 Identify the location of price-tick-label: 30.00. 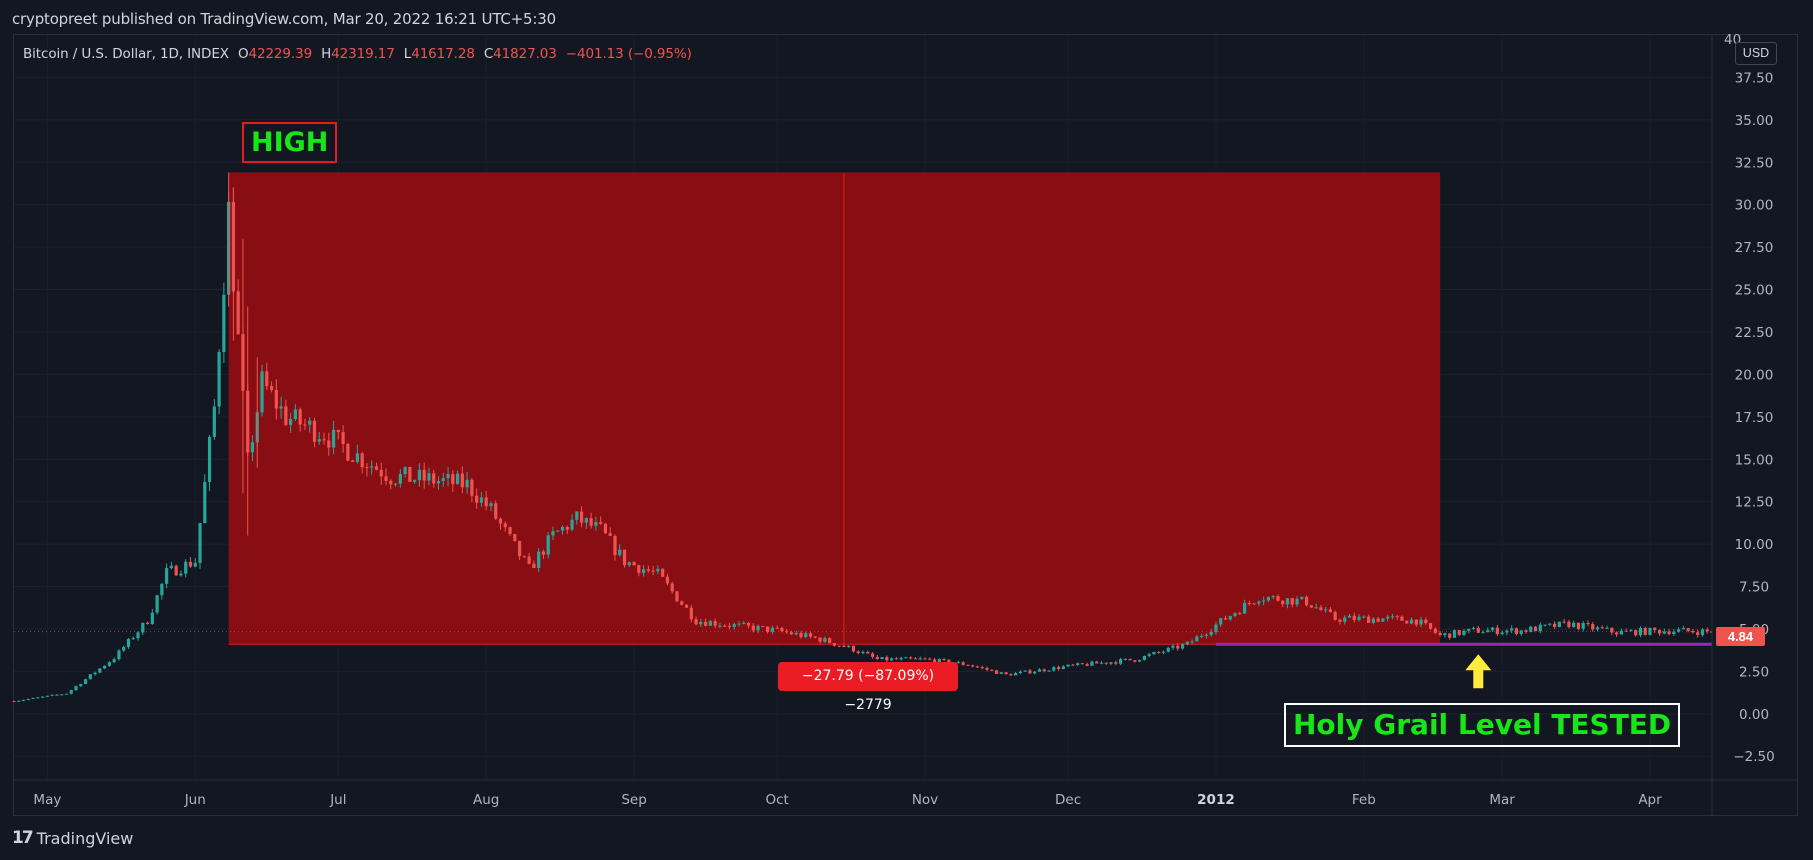
(1754, 206).